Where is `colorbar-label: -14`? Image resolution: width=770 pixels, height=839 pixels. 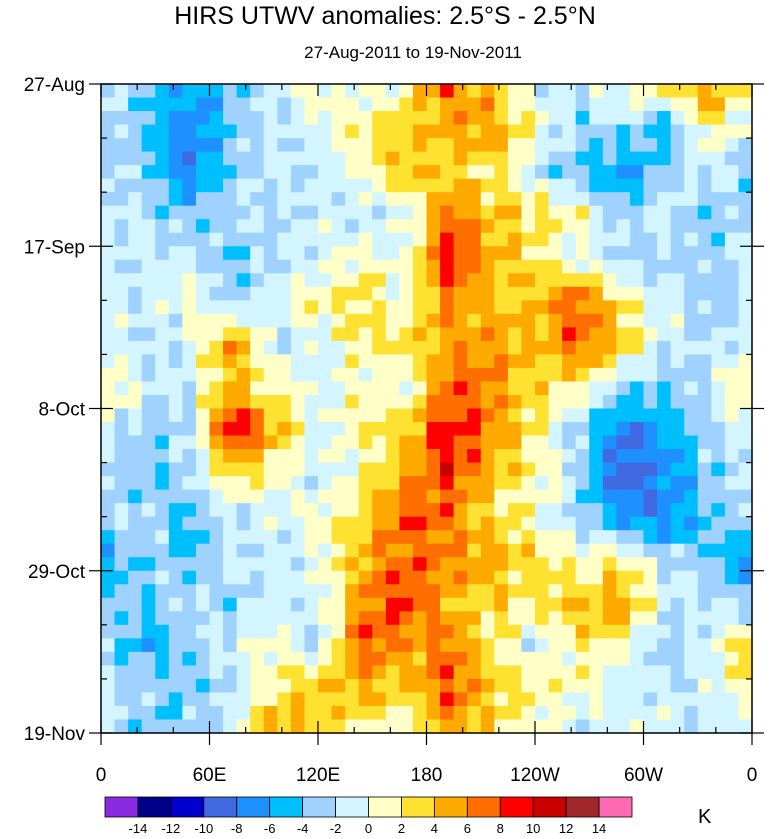
colorbar-label: -14 is located at coordinates (138, 827).